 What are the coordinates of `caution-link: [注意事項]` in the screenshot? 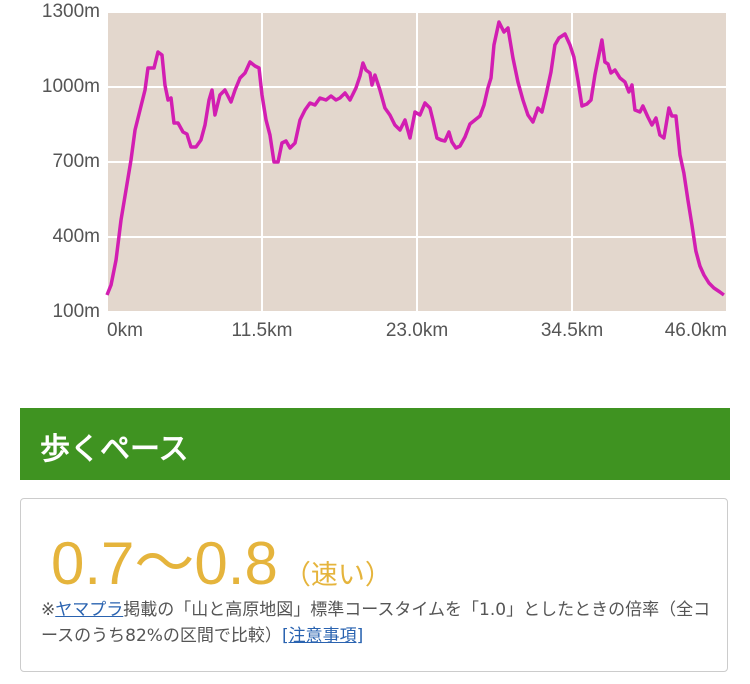 It's located at (322, 636).